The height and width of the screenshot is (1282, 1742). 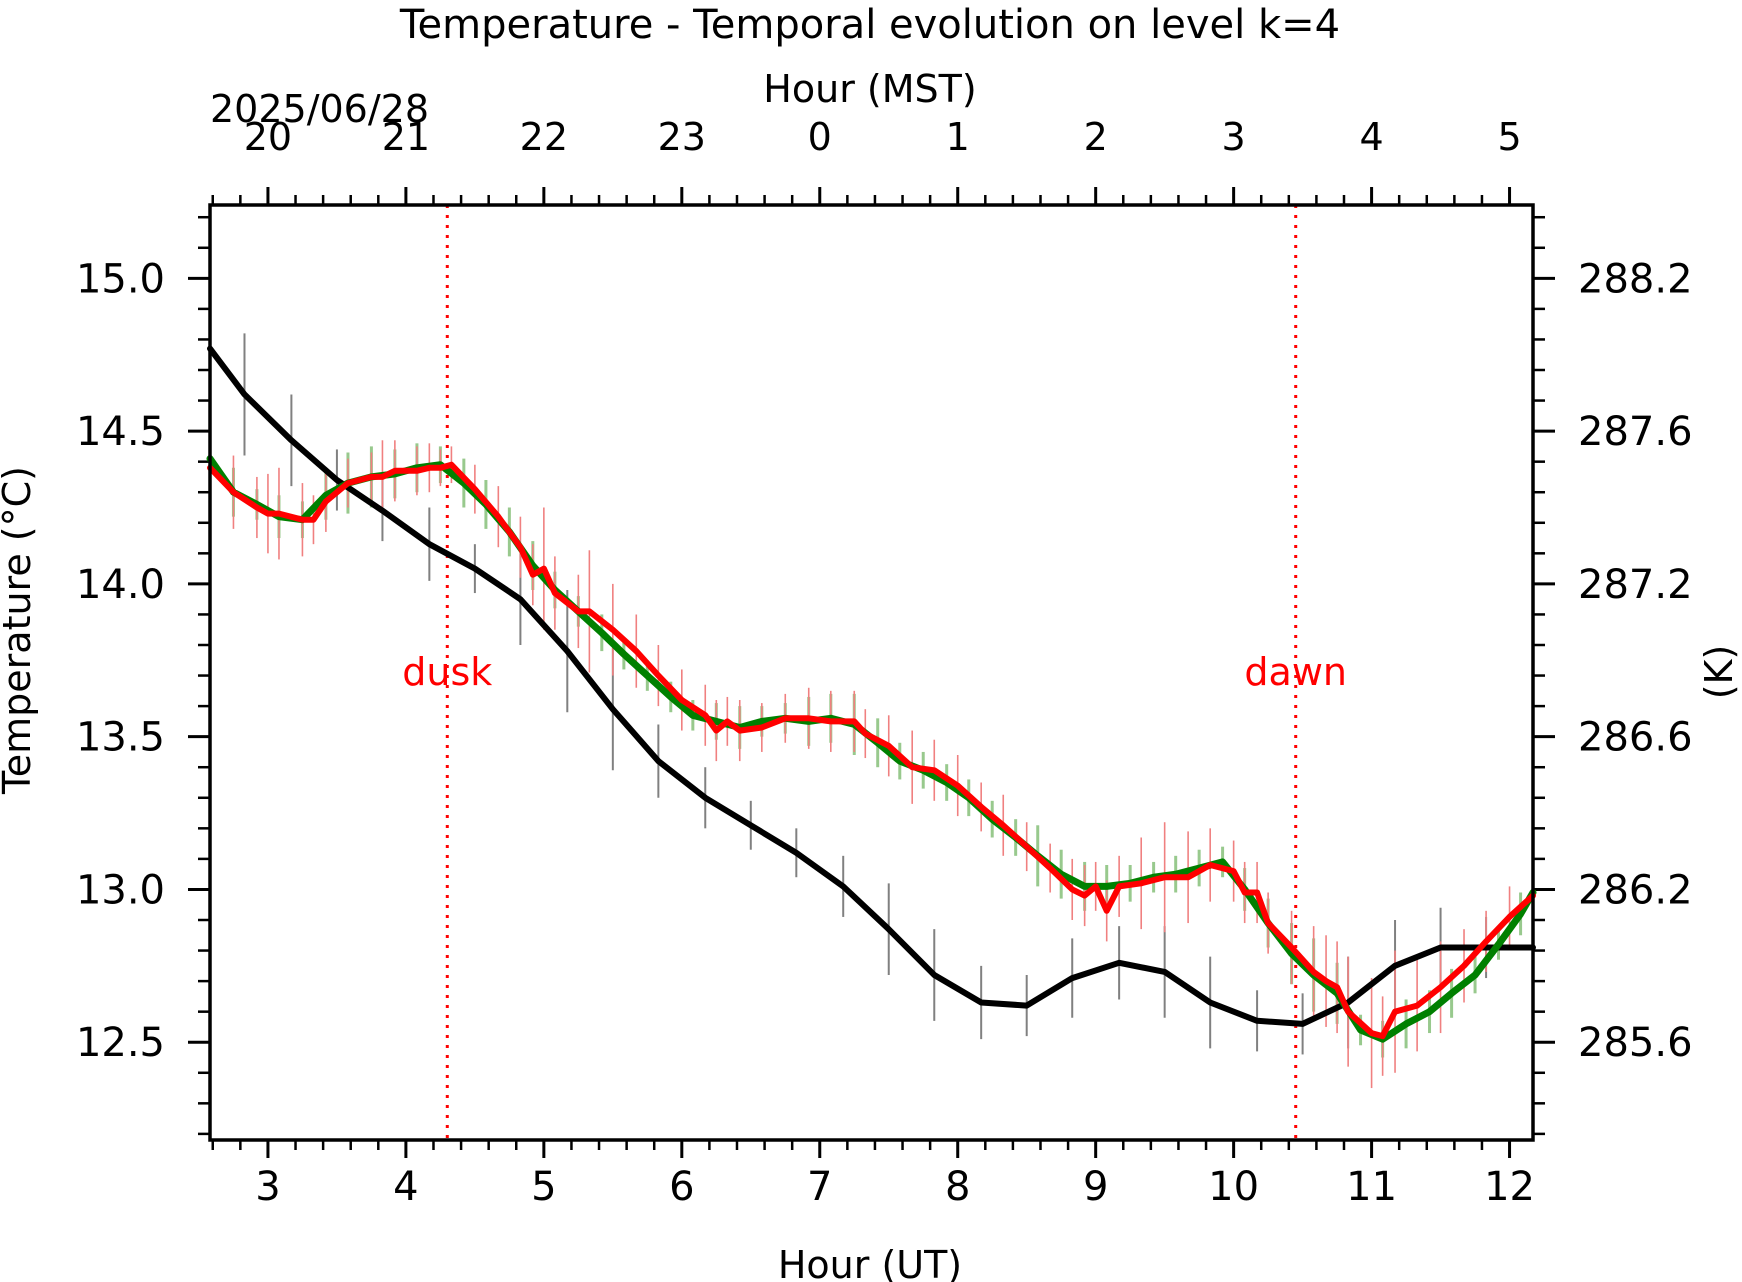 What do you see at coordinates (543, 1187) in the screenshot?
I see `x-tick-label: 5` at bounding box center [543, 1187].